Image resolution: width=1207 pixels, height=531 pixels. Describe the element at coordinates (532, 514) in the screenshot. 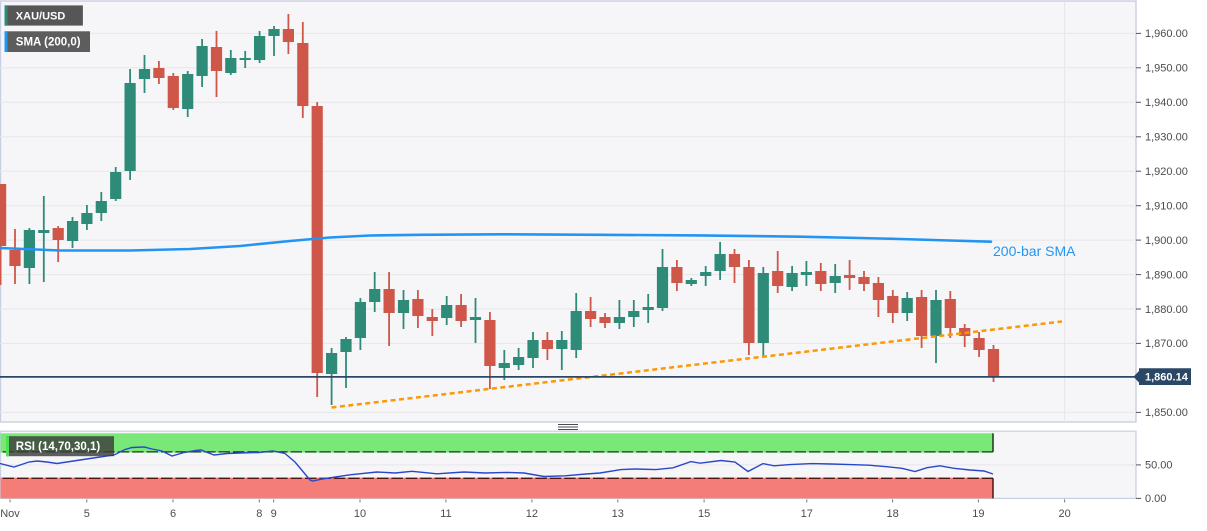

I see `svg-text: 12` at that location.